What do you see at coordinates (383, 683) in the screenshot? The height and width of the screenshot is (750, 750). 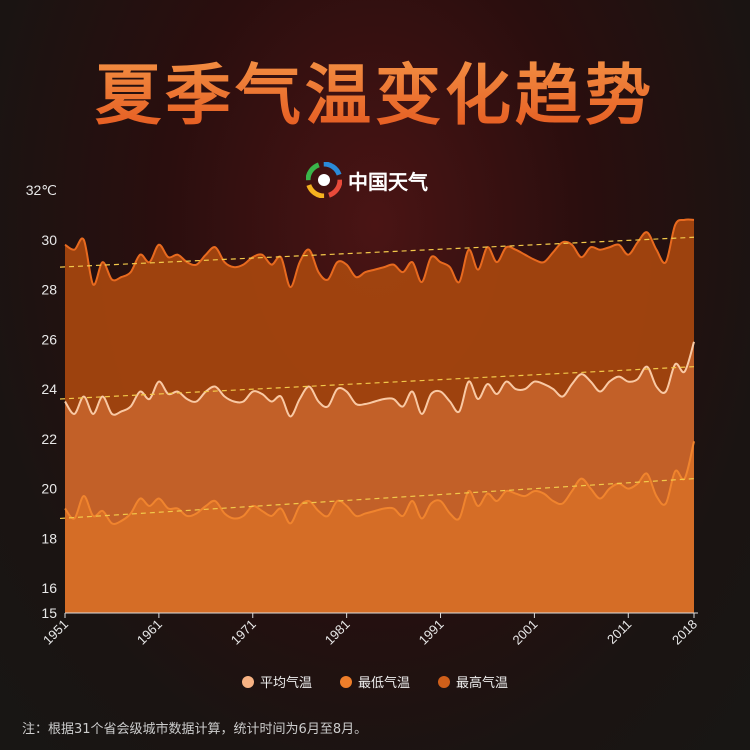 I see `legend-label-min: 最低气温` at bounding box center [383, 683].